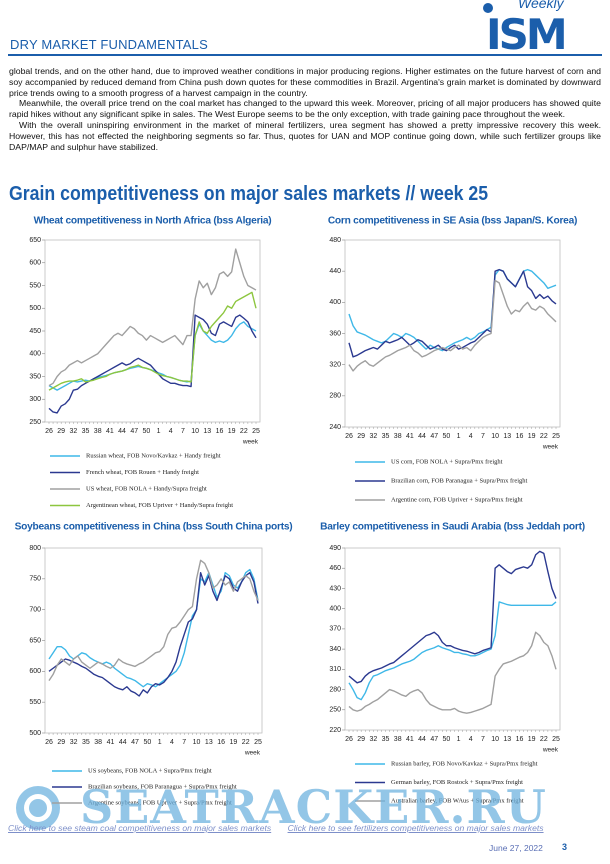 This screenshot has height=864, width=610. What do you see at coordinates (142, 472) in the screenshot?
I see `legend-label: French wheat, FOB Rouen + Handy freight` at bounding box center [142, 472].